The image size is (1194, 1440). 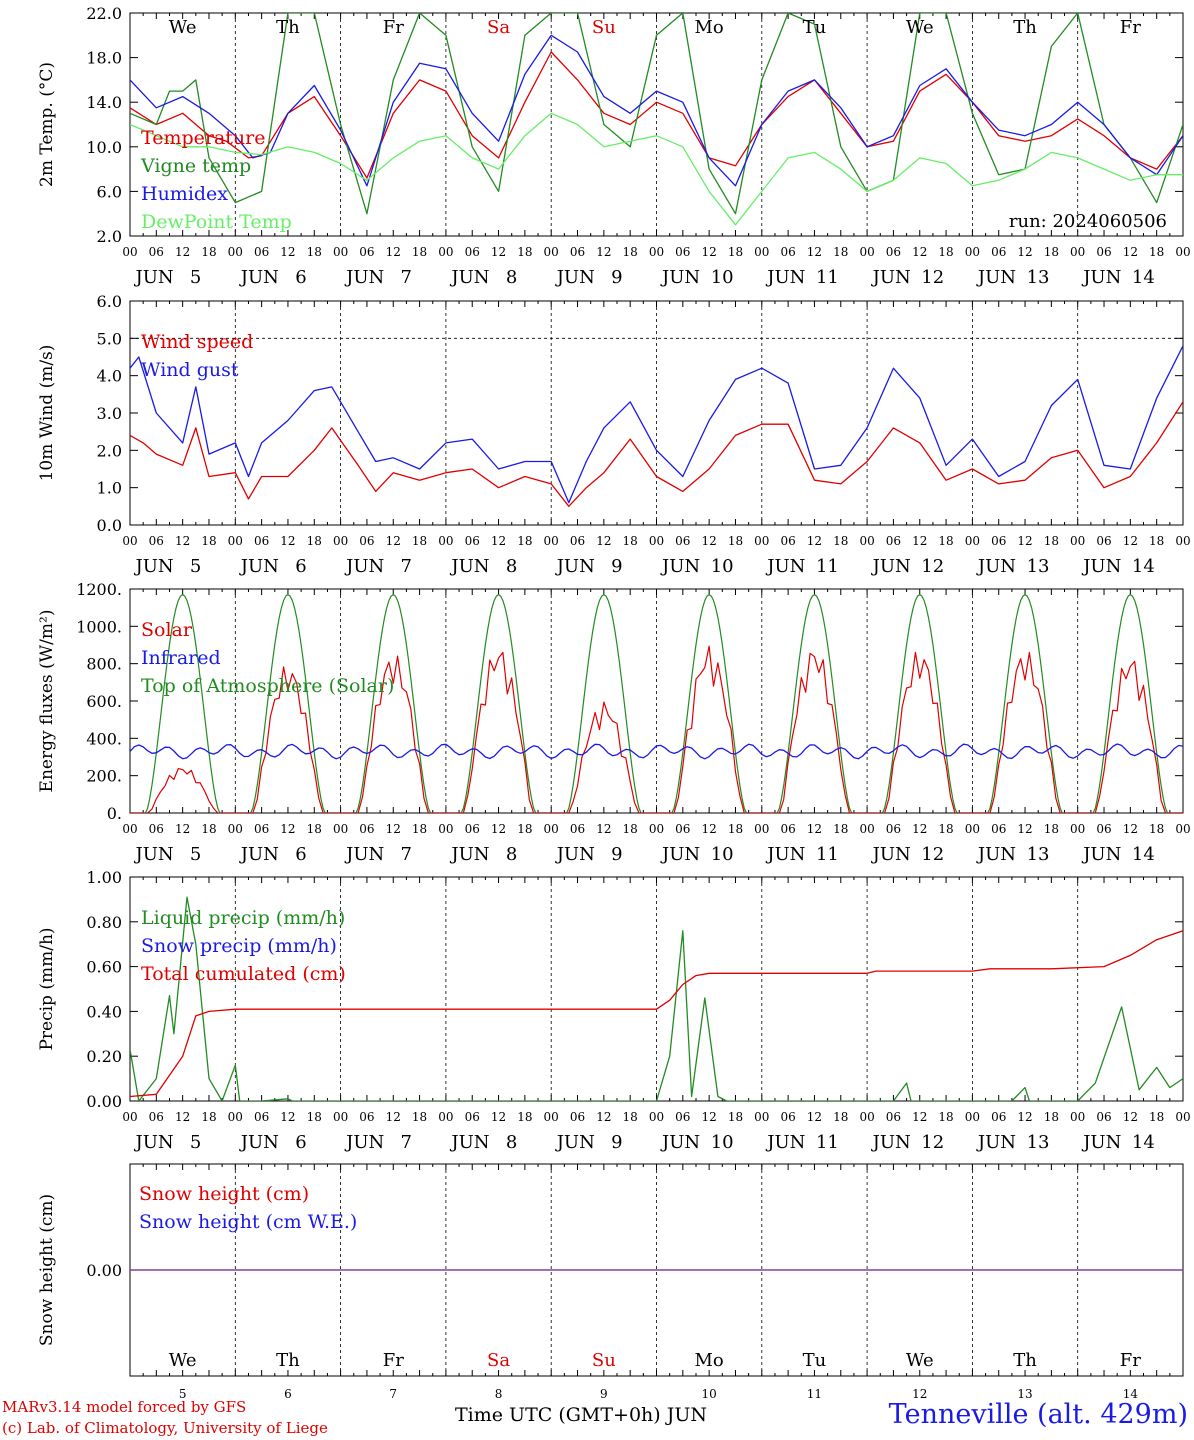 I want to click on panel-5-legend-1: Snow height (cm), so click(x=224, y=1194).